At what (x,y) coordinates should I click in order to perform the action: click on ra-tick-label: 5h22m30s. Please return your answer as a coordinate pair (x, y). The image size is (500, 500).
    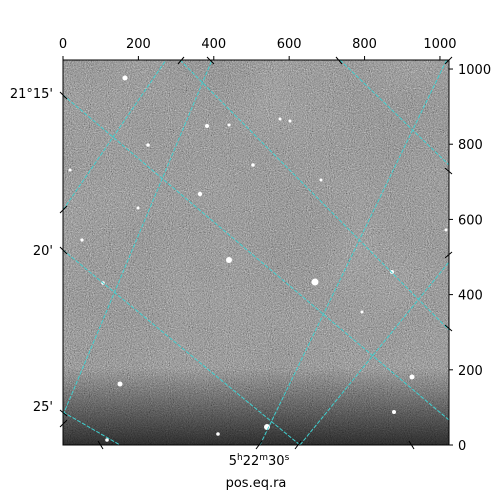
    Looking at the image, I should click on (259, 461).